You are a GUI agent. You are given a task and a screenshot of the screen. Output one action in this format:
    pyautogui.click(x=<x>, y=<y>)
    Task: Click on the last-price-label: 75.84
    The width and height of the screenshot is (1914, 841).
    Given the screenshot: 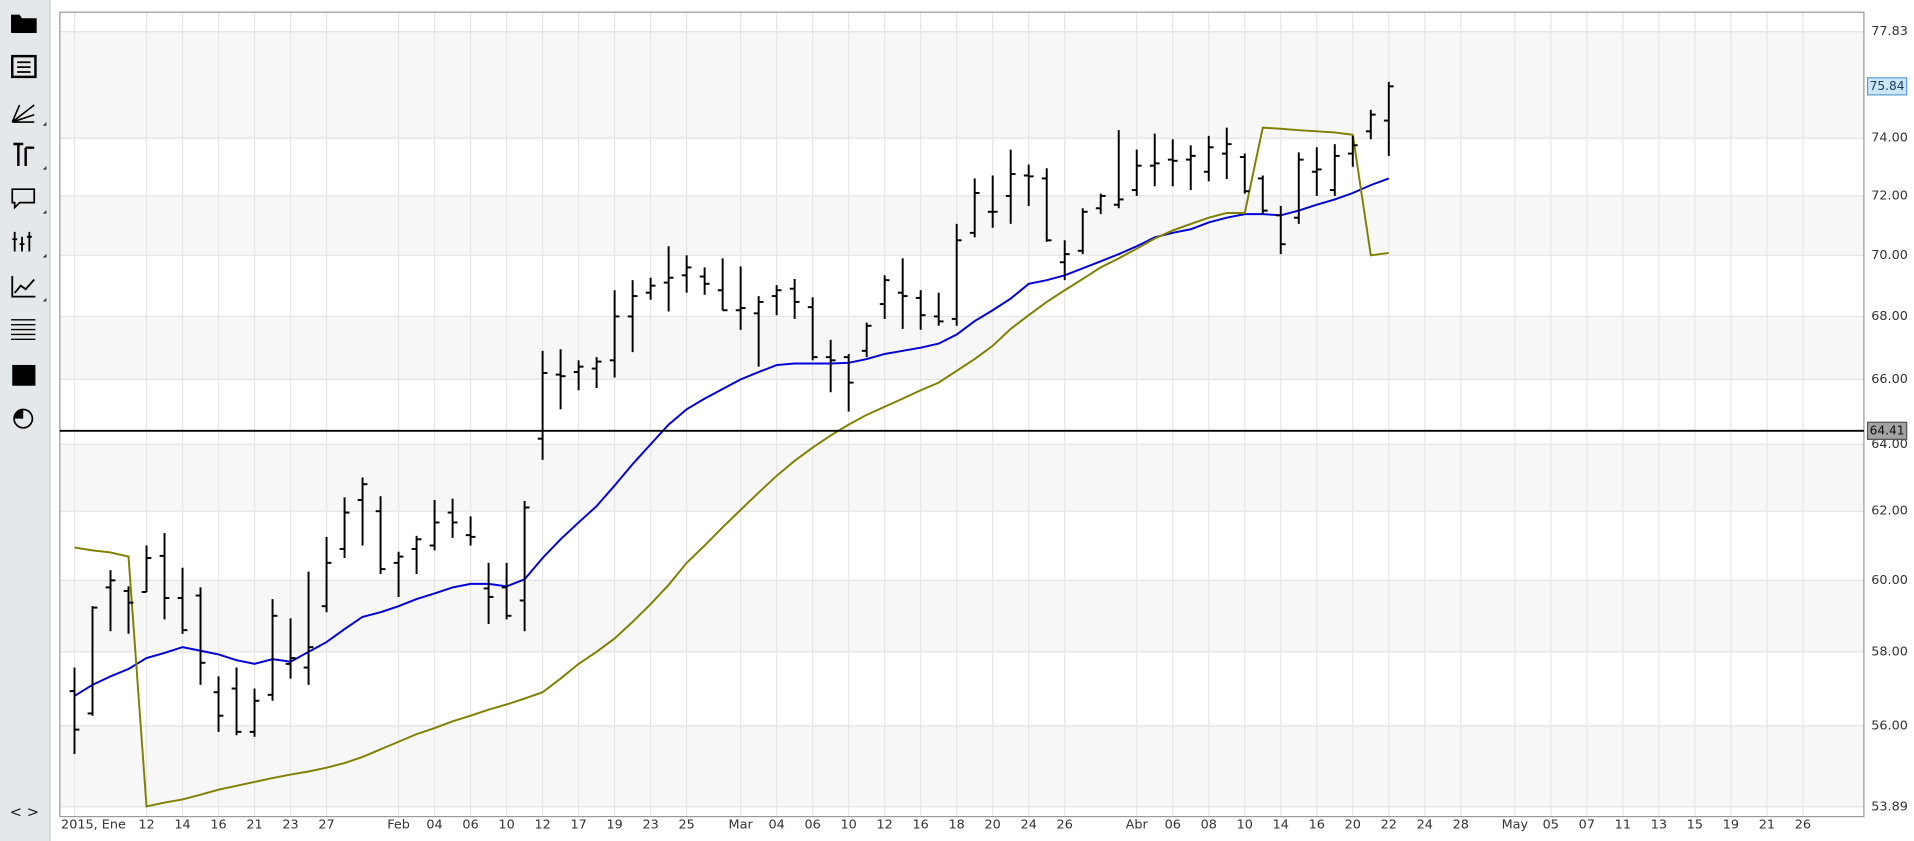 What is the action you would take?
    pyautogui.click(x=1887, y=86)
    